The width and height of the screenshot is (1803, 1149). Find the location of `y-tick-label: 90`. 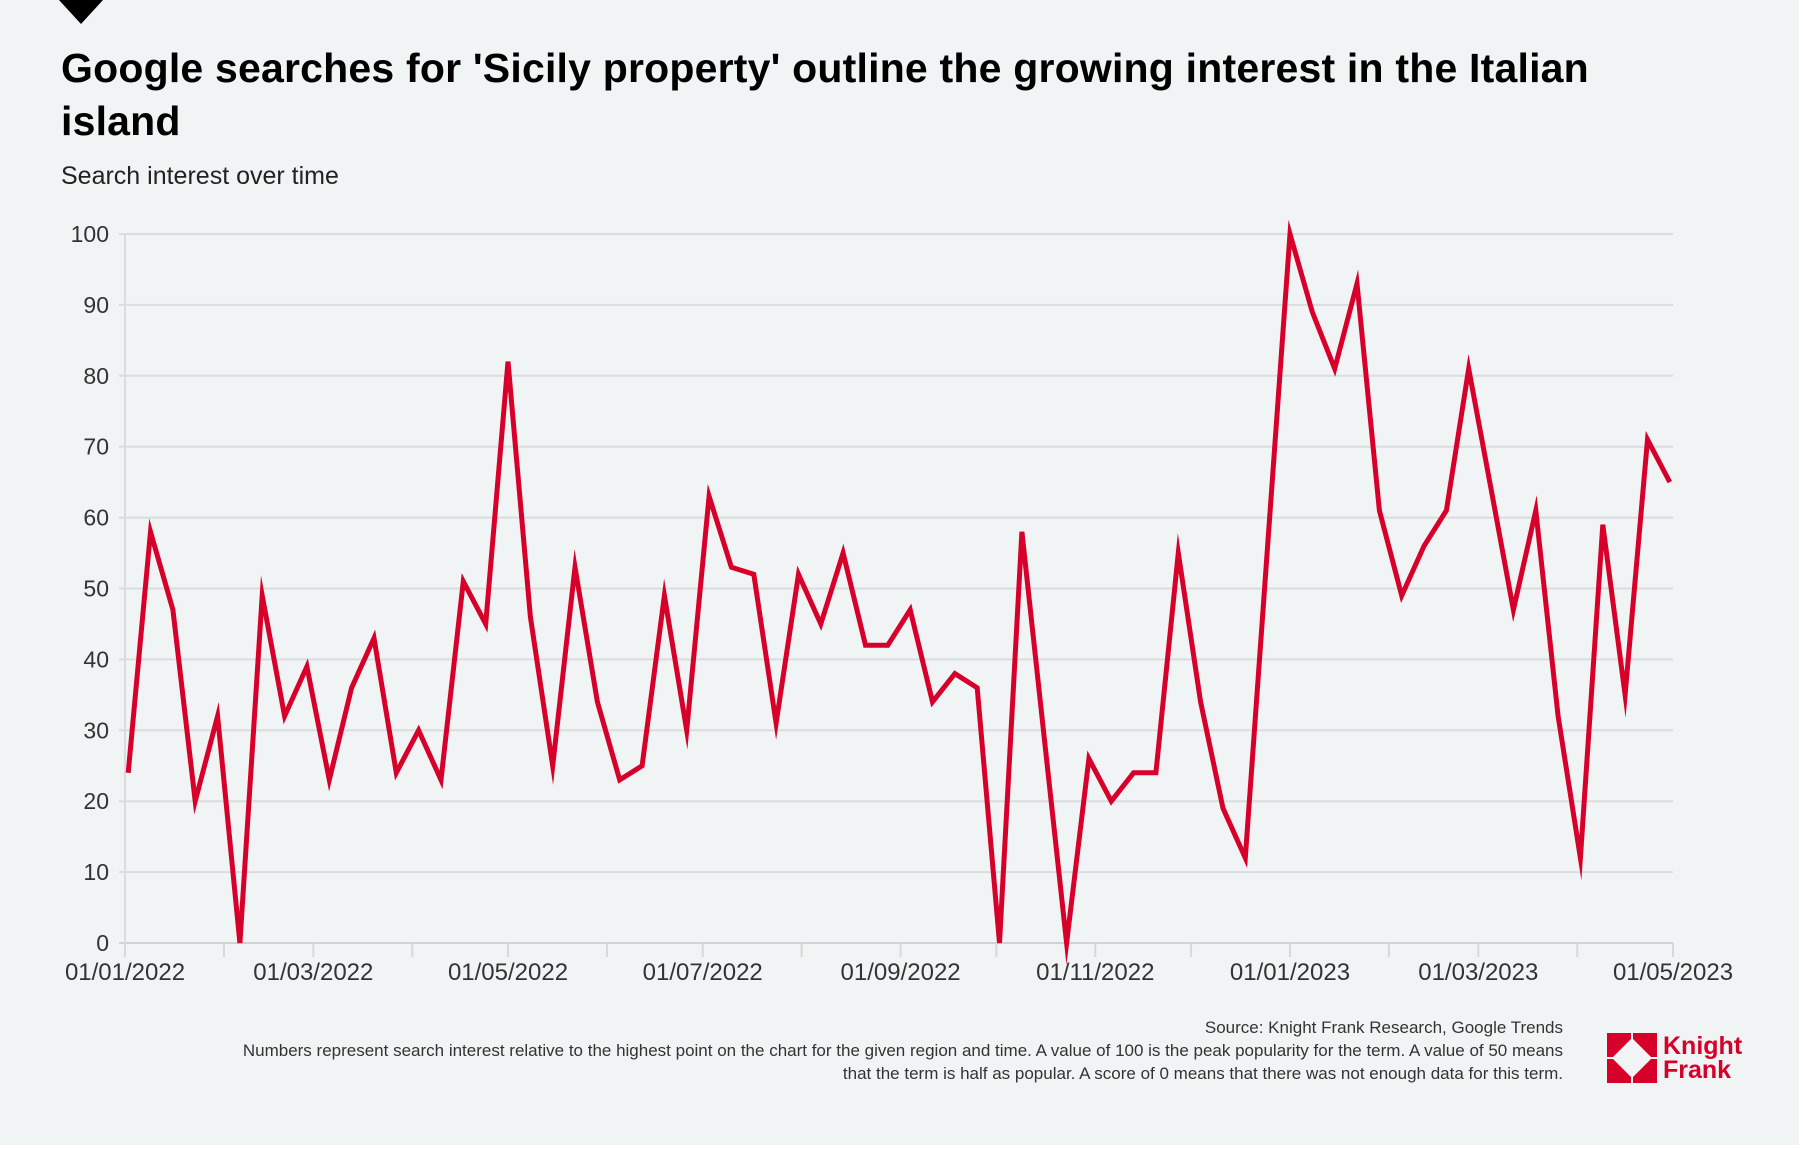

y-tick-label: 90 is located at coordinates (96, 305).